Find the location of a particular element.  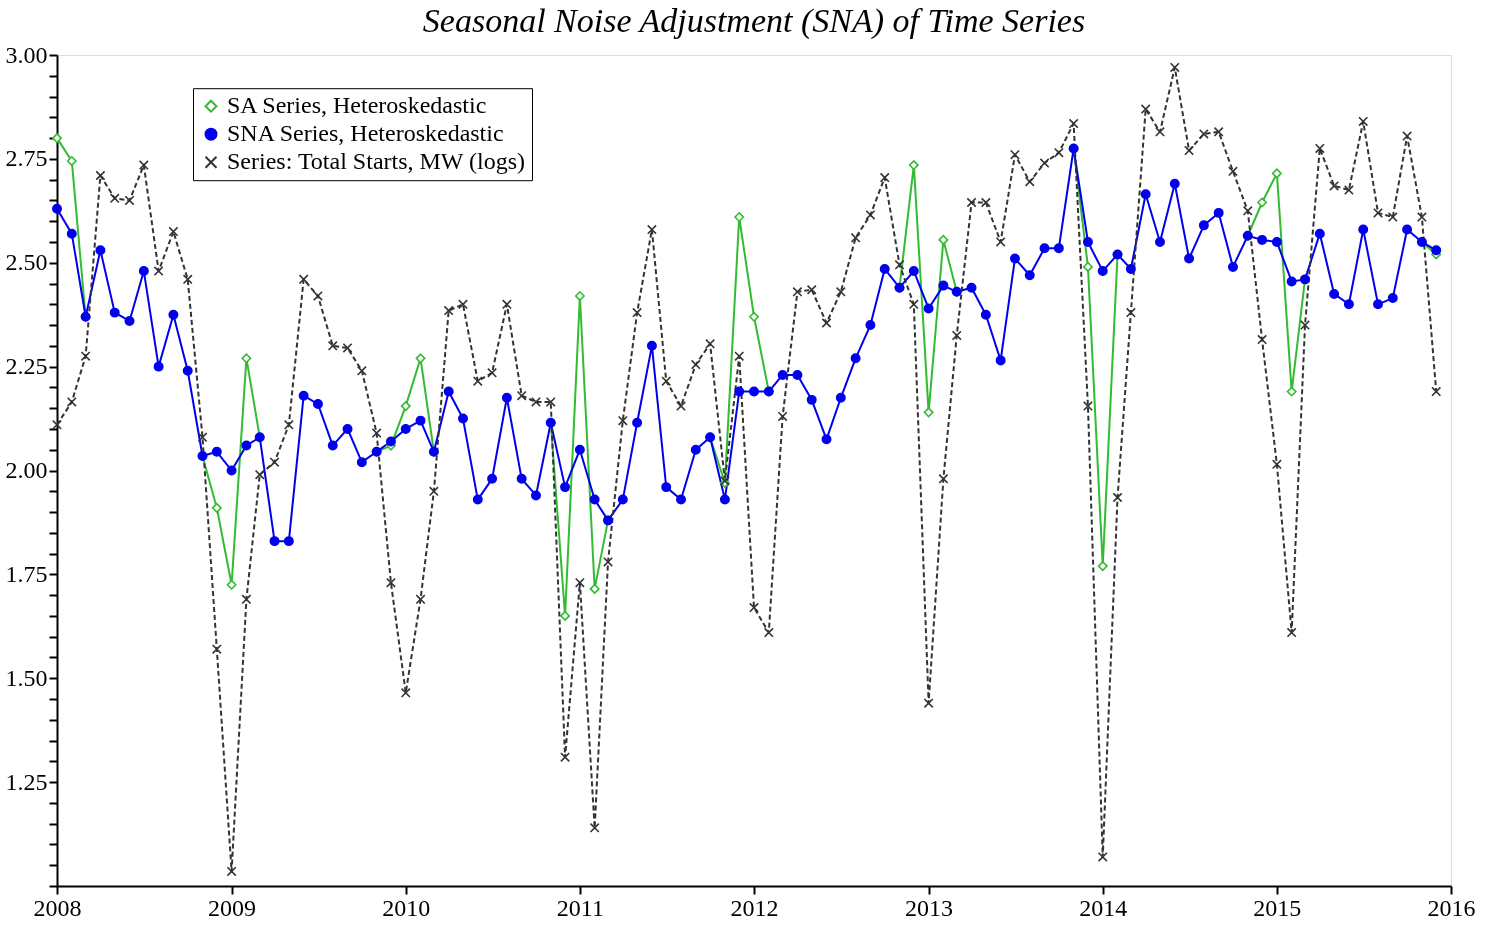

legend-label: SNA Series, Heteroskedastic is located at coordinates (365, 133).